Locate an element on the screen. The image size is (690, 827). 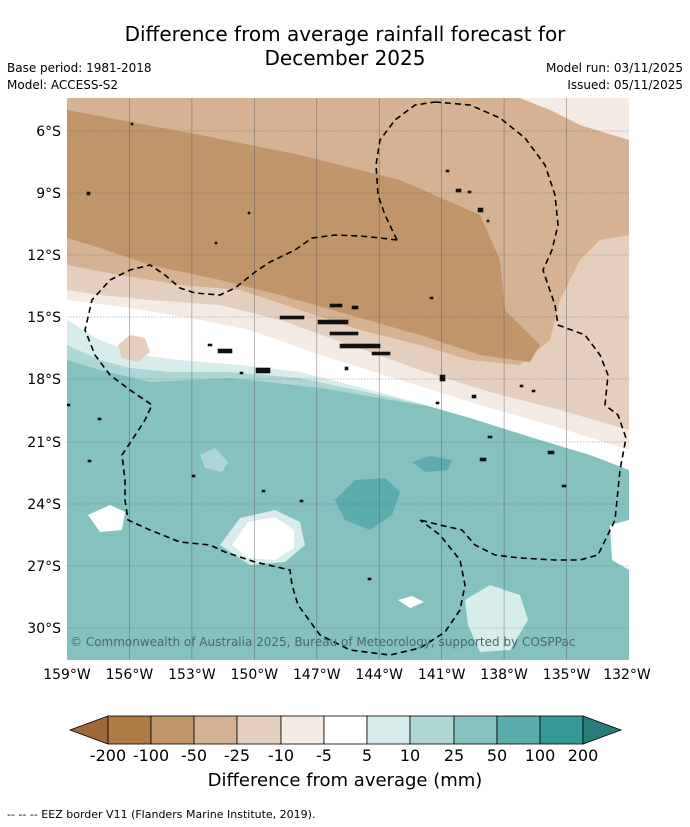
meta-left: Base period: 1981-2018 Model: ACCESS-S2 is located at coordinates (79, 77).